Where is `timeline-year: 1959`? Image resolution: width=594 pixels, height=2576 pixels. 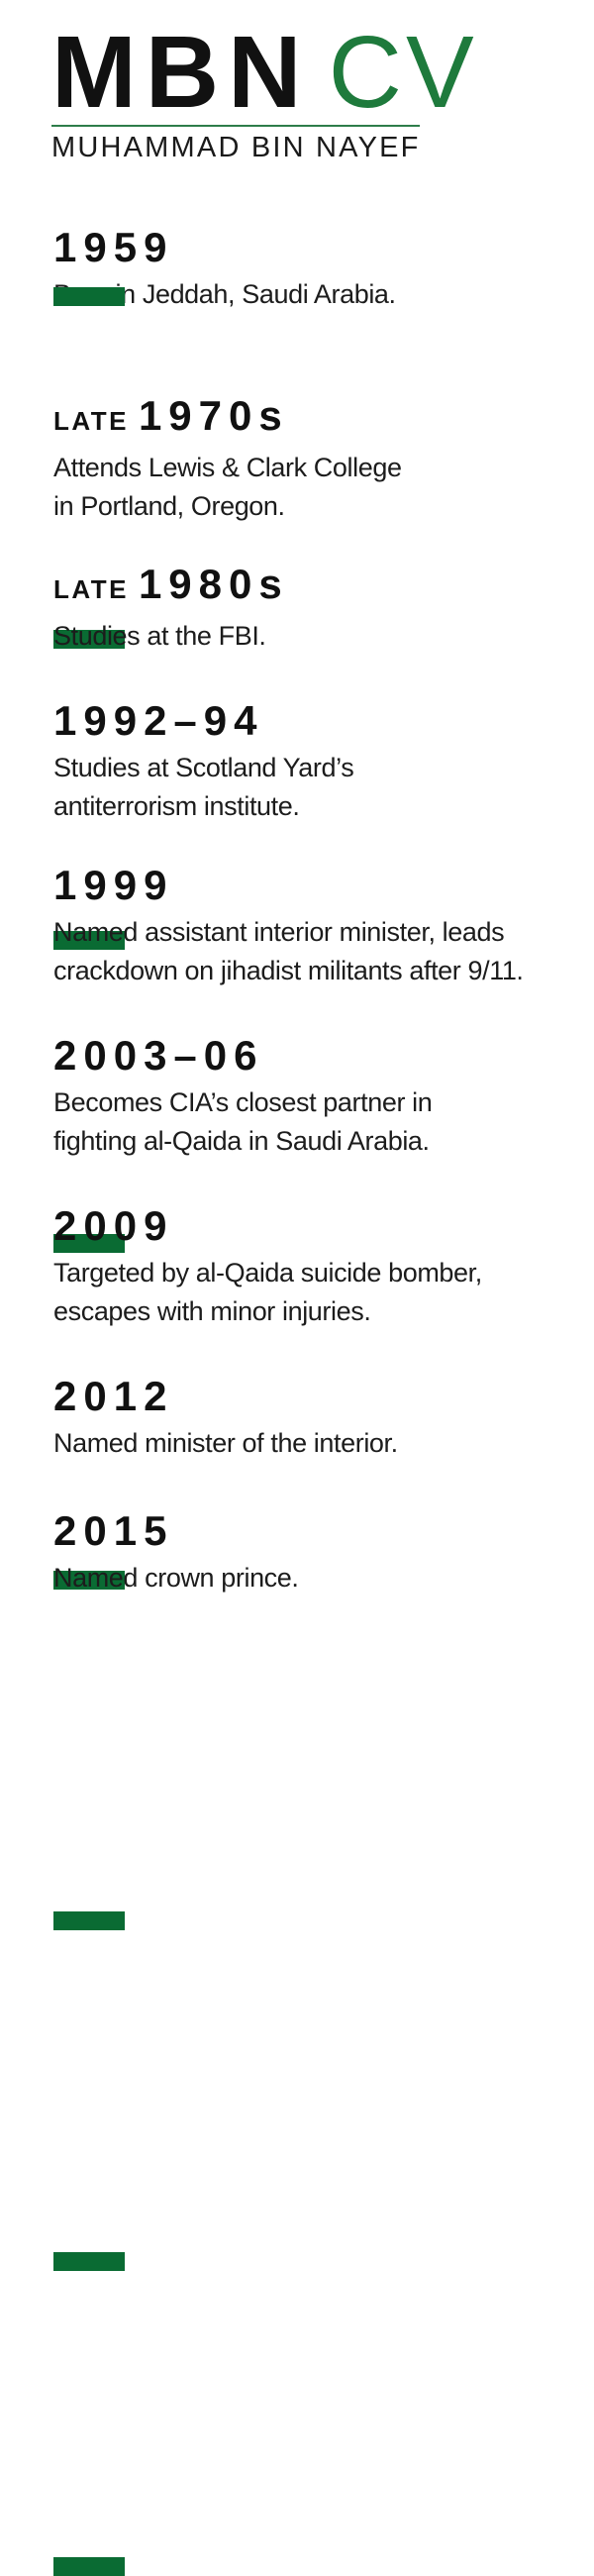
timeline-year: 1959 is located at coordinates (323, 247).